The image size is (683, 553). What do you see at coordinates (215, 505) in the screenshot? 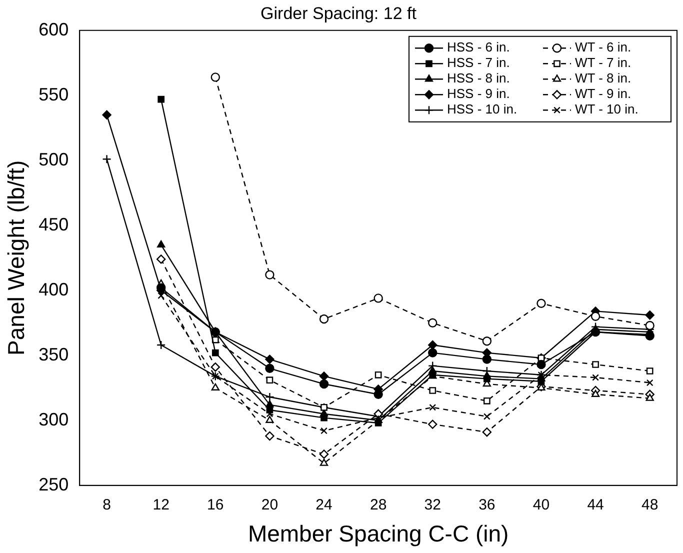
I see `x-tick-label: 16` at bounding box center [215, 505].